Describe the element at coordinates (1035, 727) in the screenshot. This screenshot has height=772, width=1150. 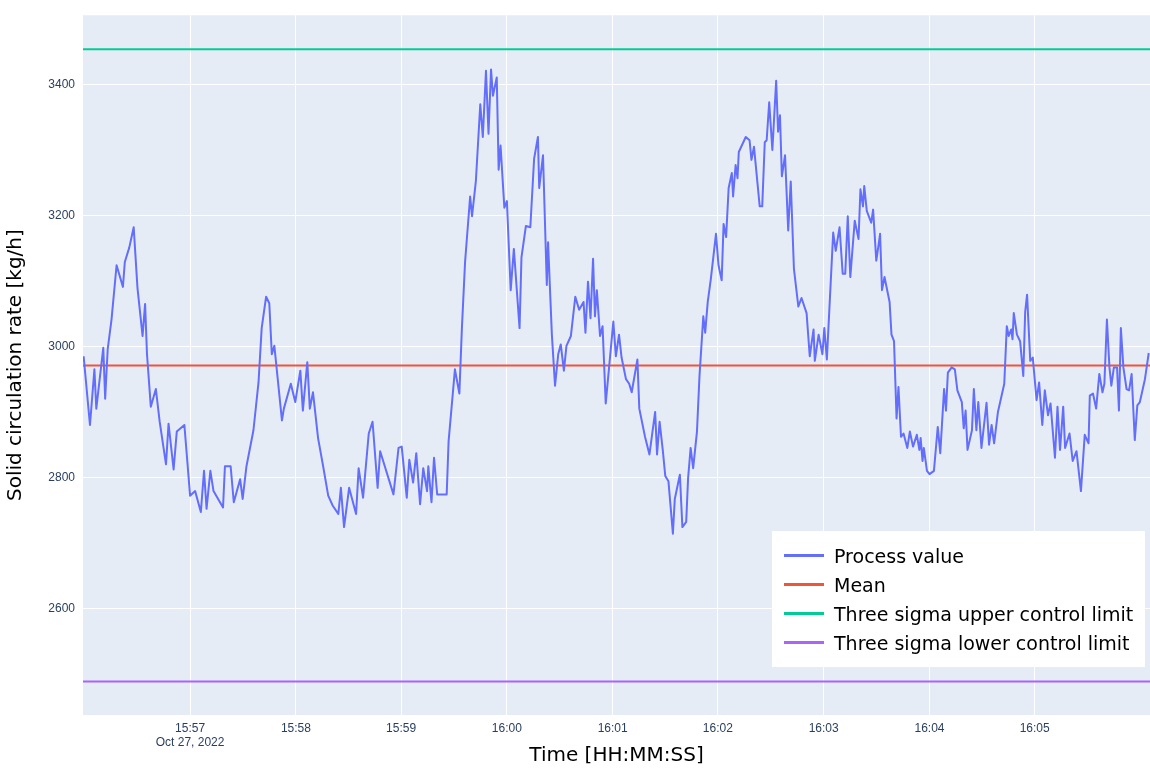
I see `x-tick-label: 16:05` at that location.